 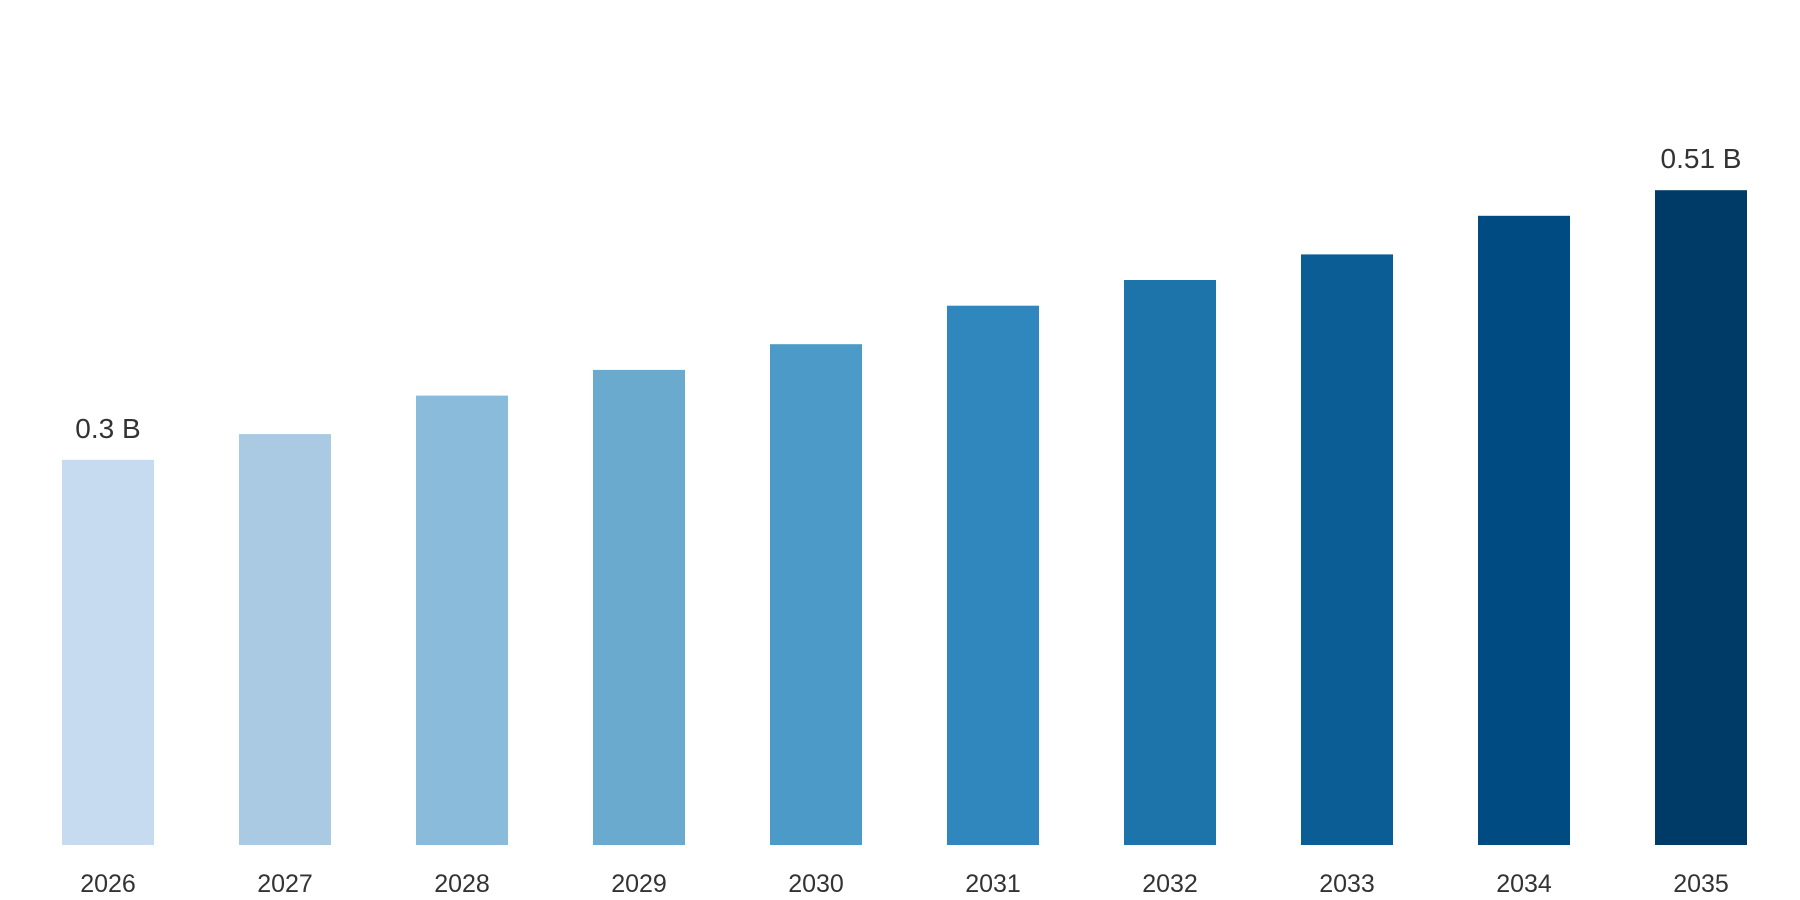 What do you see at coordinates (108, 884) in the screenshot?
I see `x-tick-label-2026: 2026` at bounding box center [108, 884].